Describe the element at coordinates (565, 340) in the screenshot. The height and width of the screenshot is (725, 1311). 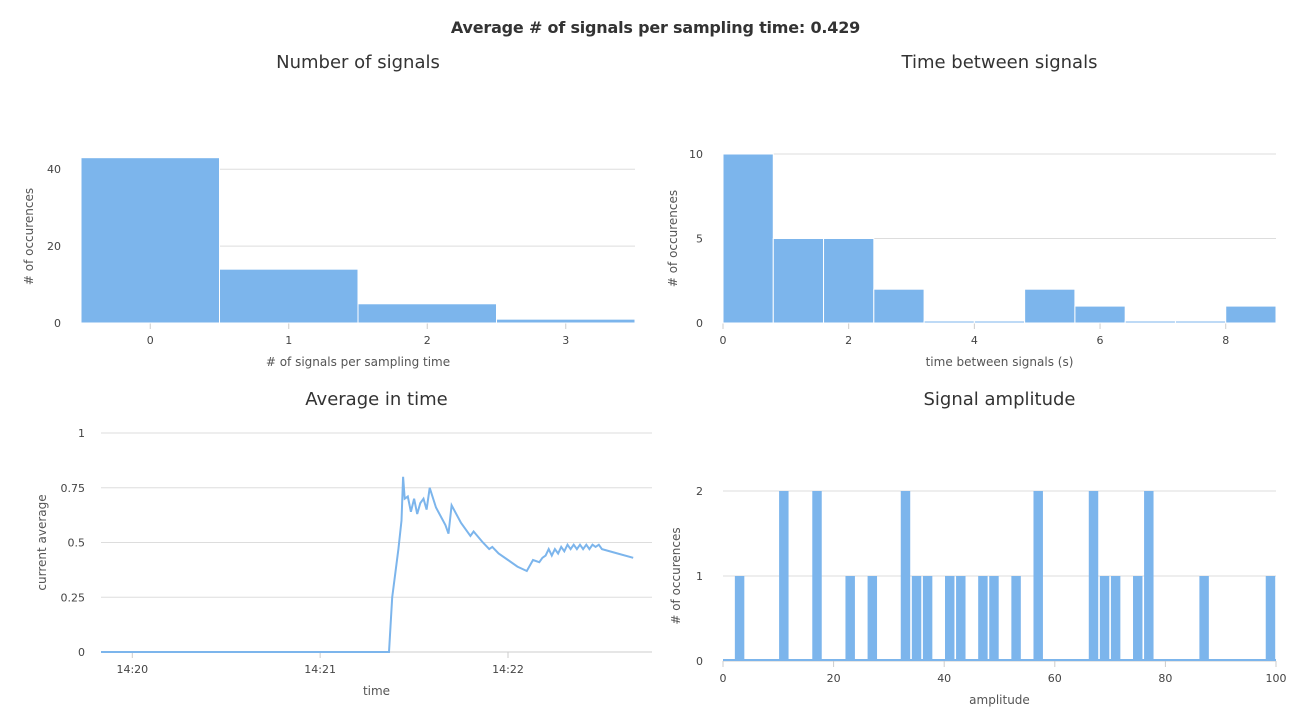
I see `x-tick-label: 3` at that location.